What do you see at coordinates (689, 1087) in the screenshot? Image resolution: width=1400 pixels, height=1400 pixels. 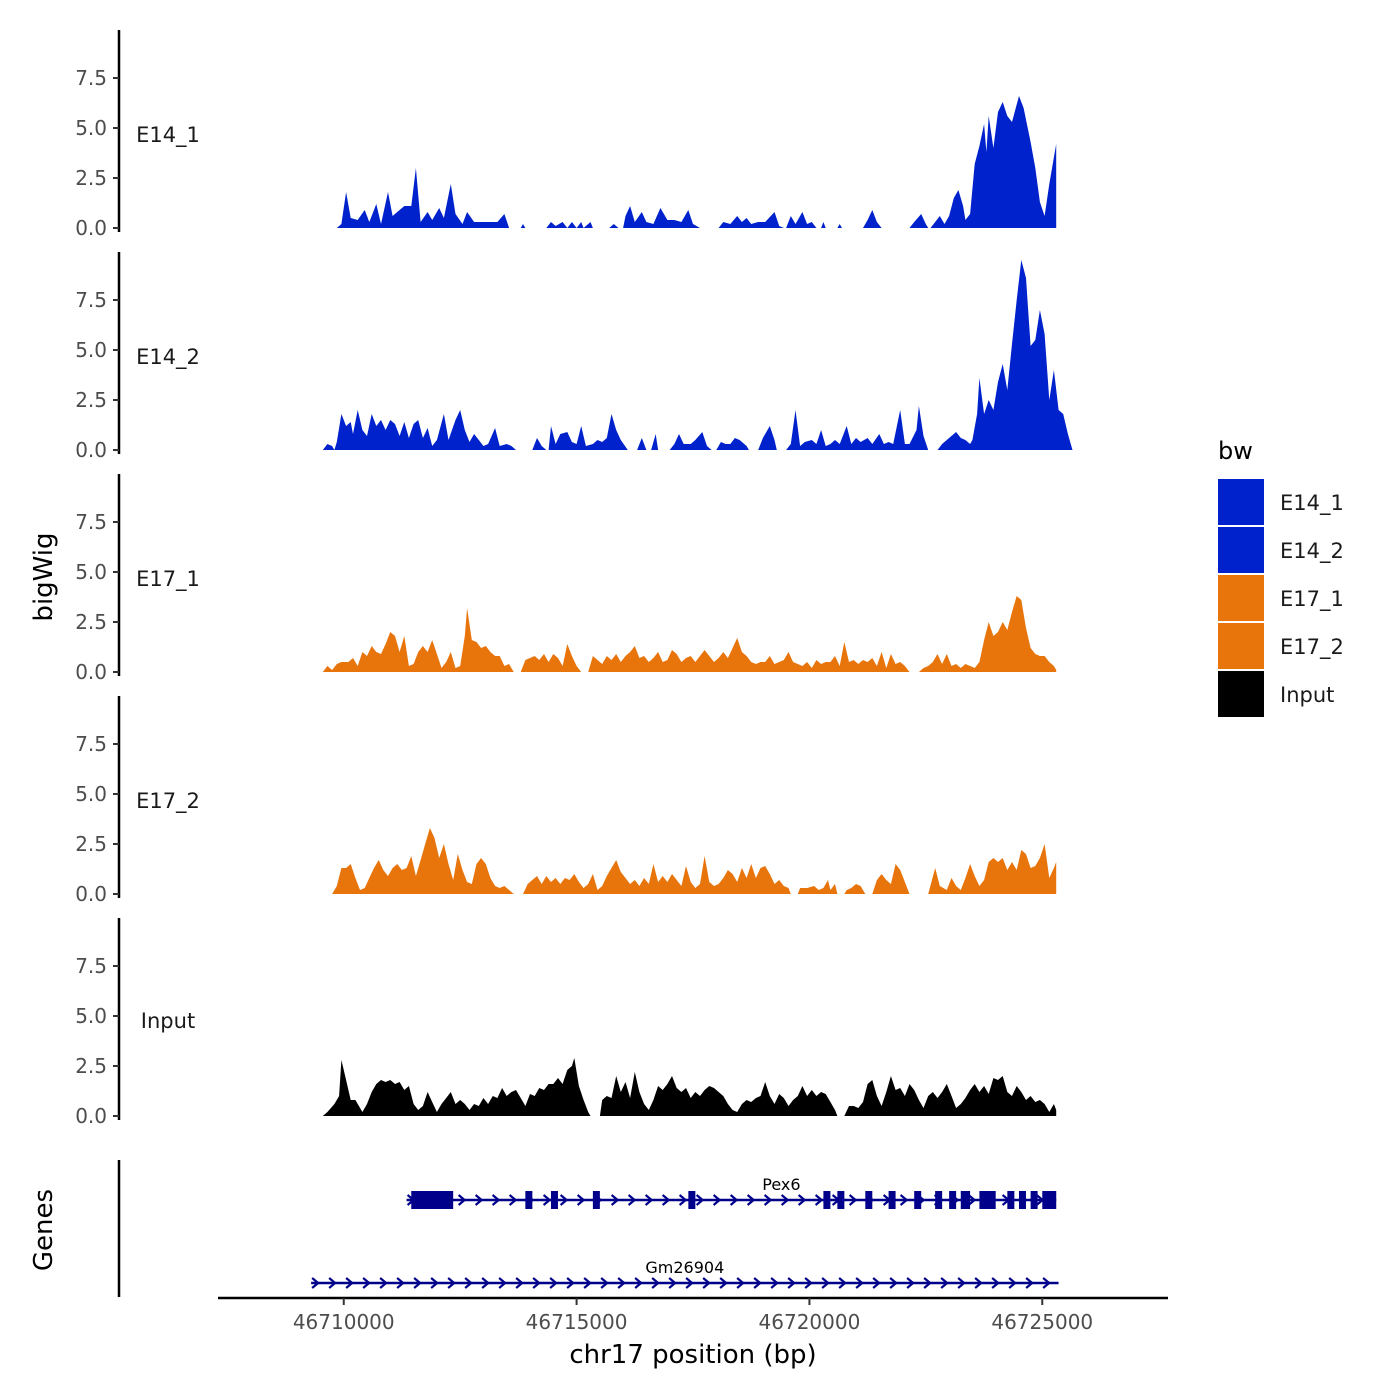 I see `series-area-input` at bounding box center [689, 1087].